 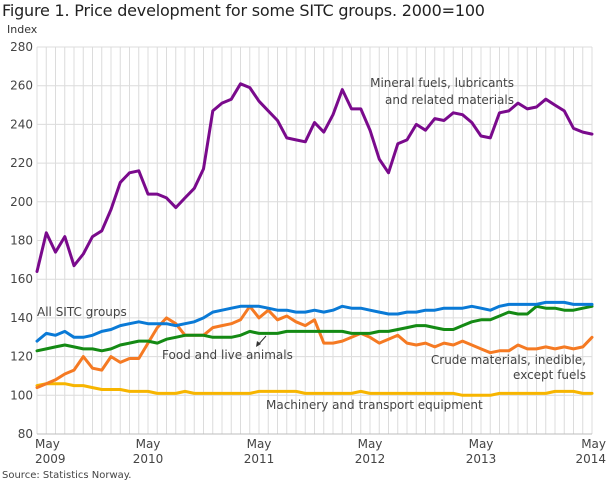 What do you see at coordinates (50, 459) in the screenshot?
I see `x-tick-label-year: 2009` at bounding box center [50, 459].